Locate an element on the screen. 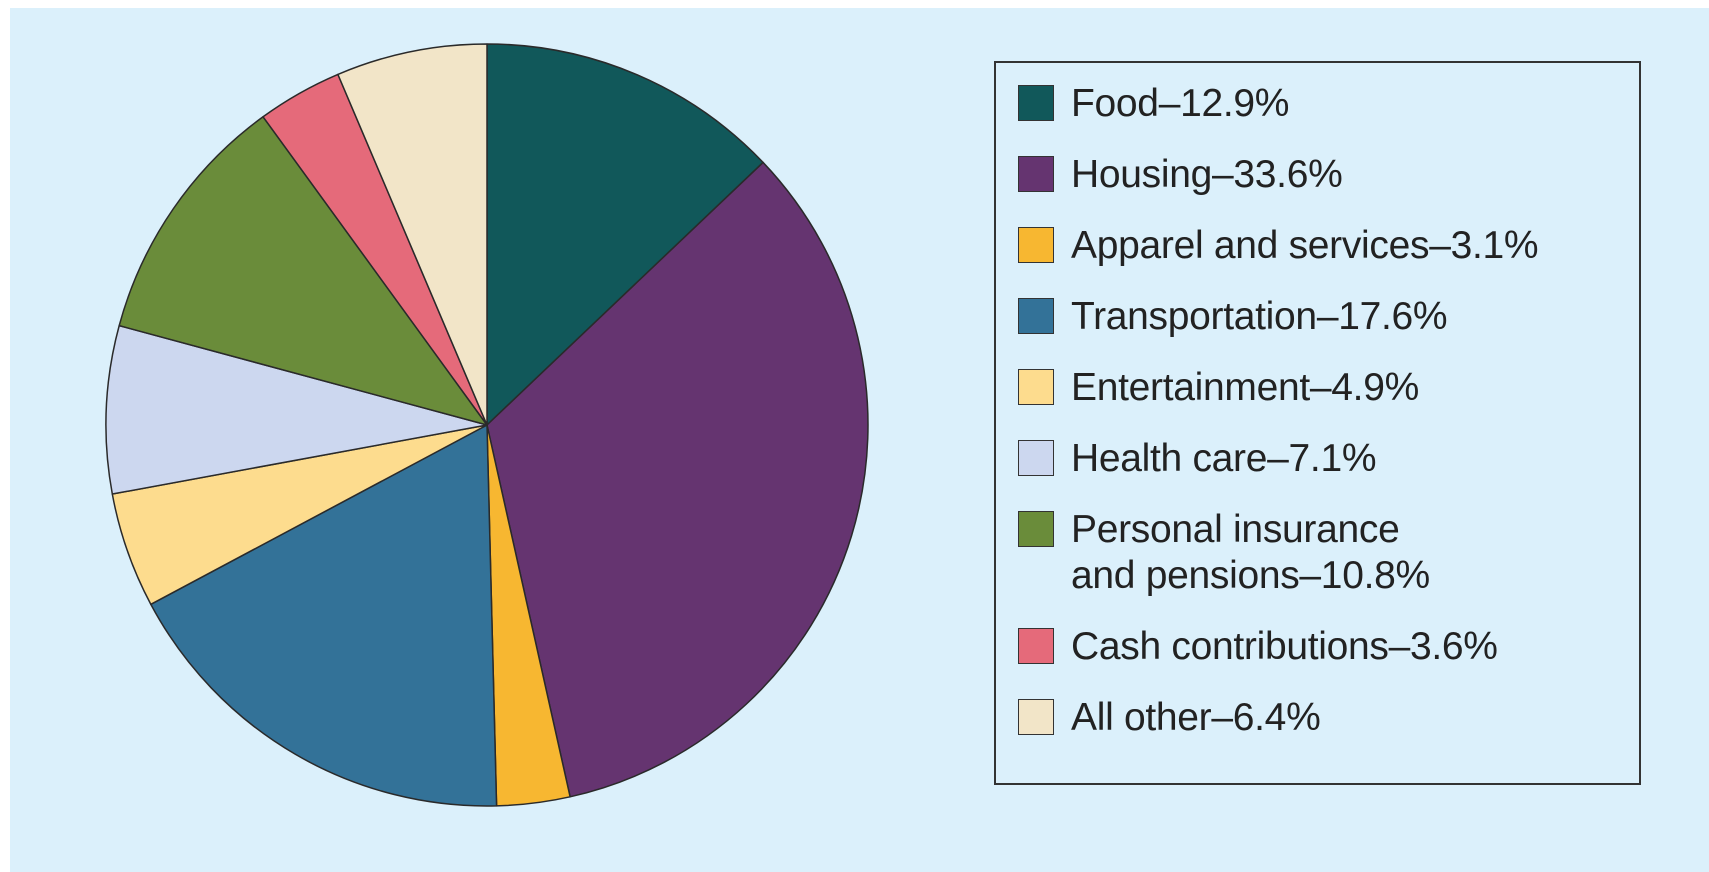  legend-item: Personal insurance and pensions–10.8% is located at coordinates (1328, 553).